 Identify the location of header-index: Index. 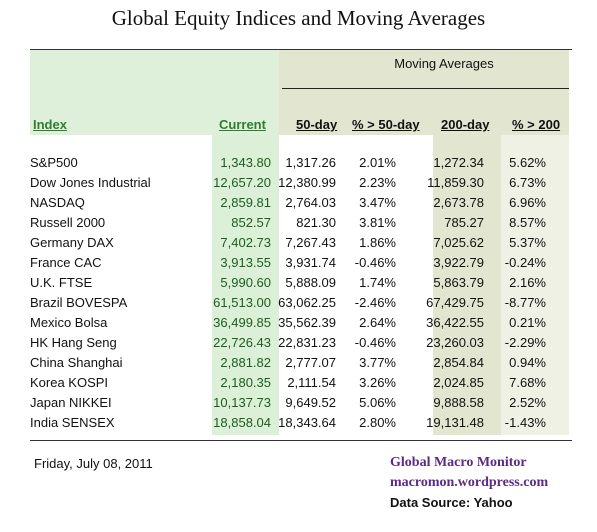
(50, 124).